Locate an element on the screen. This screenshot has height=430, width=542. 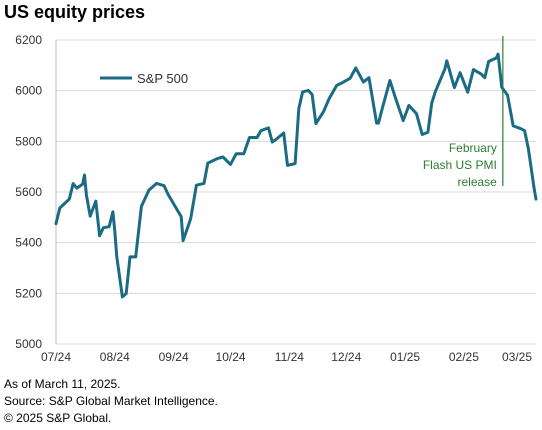
chart-title: US equity prices is located at coordinates (75, 12).